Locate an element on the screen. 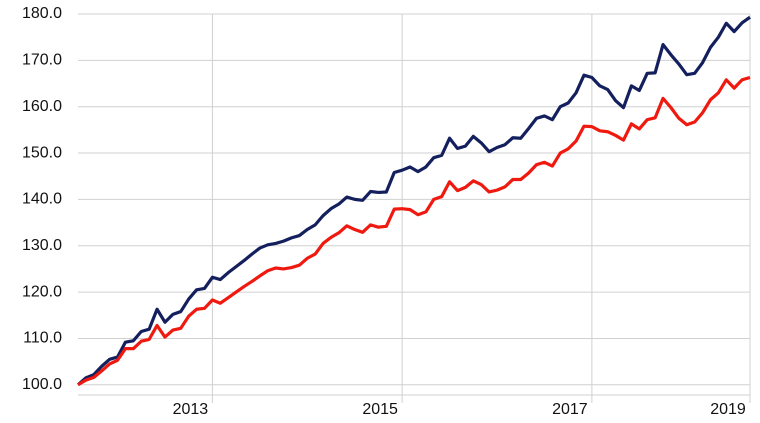 The image size is (760, 423). y-tick-label: 130.0 is located at coordinates (42, 245).